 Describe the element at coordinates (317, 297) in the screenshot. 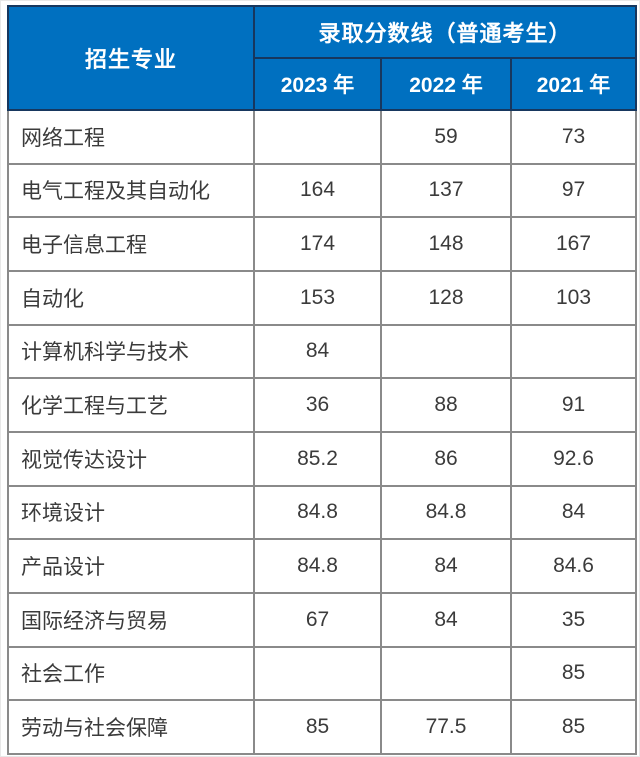

I see `score-cell: 153` at that location.